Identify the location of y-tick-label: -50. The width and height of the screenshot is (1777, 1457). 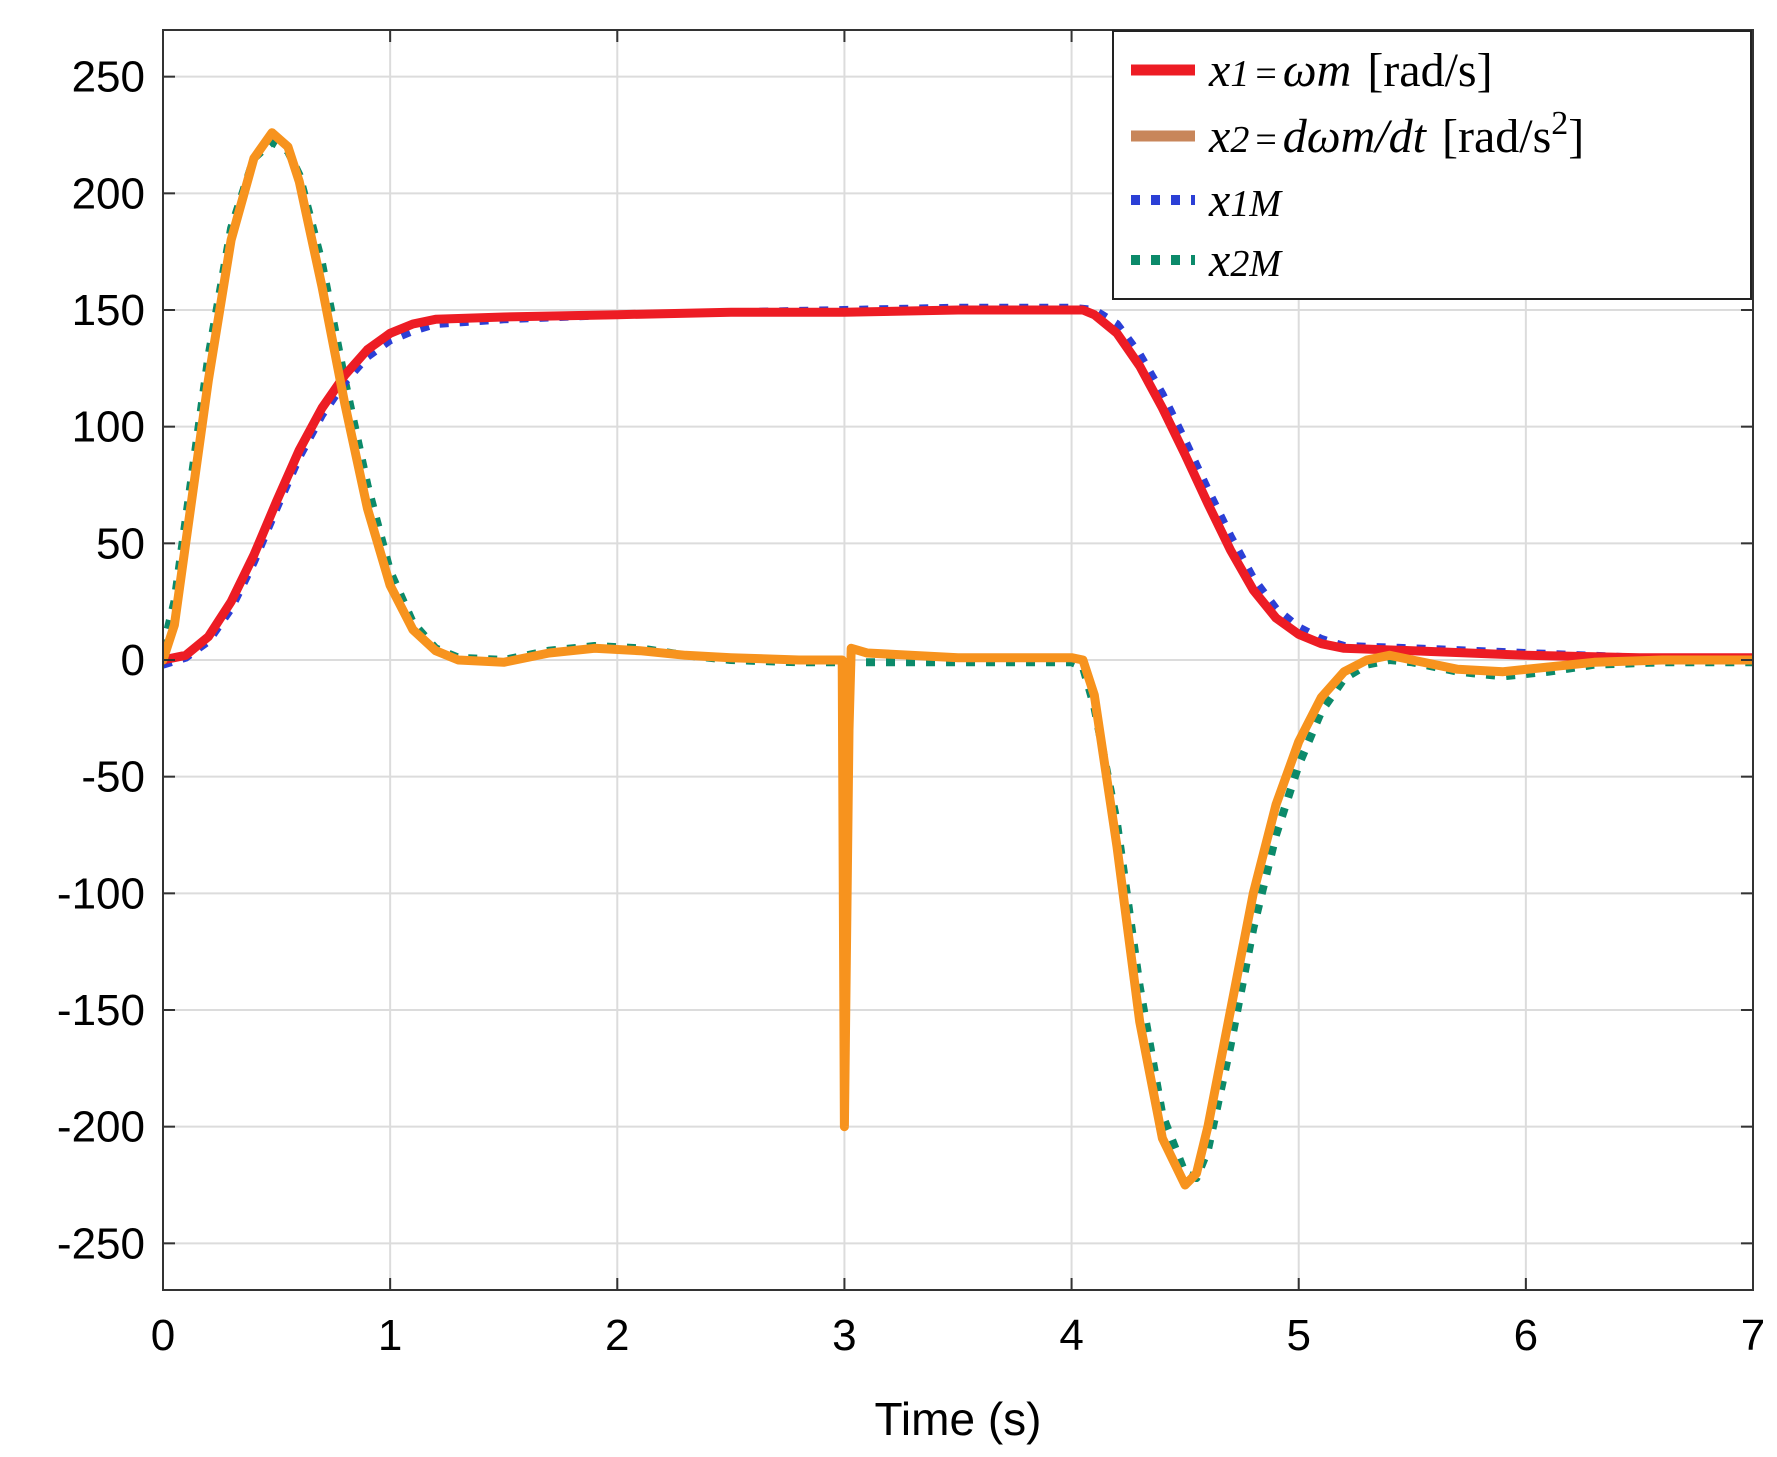
(113, 777).